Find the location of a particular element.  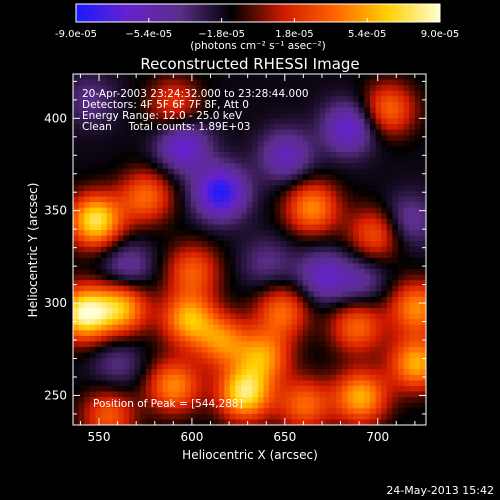

x-tick-label: 650 is located at coordinates (284, 437).